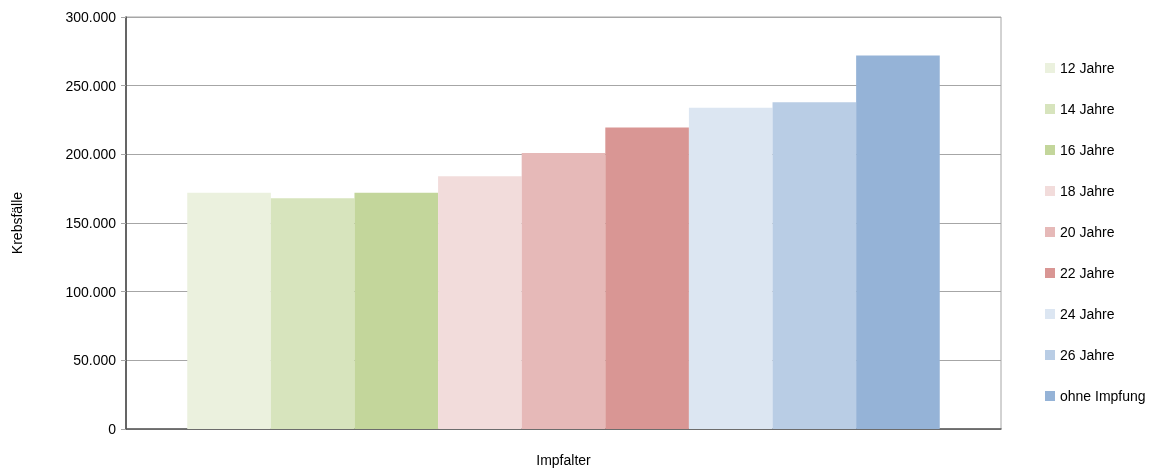  I want to click on y-tick-label: 0, so click(112, 429).